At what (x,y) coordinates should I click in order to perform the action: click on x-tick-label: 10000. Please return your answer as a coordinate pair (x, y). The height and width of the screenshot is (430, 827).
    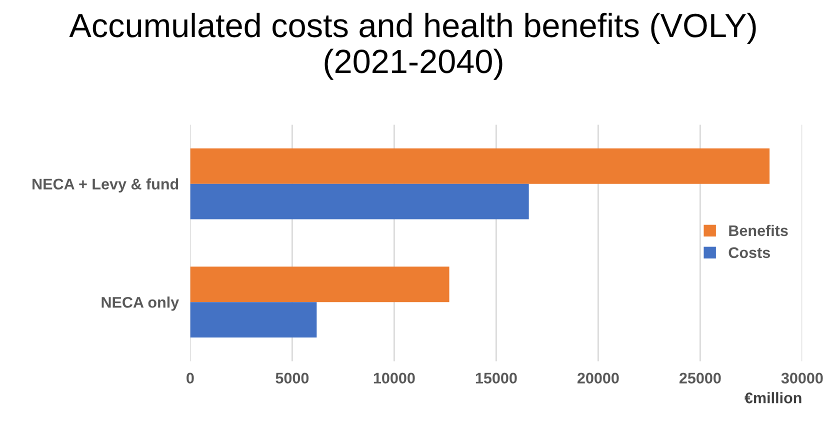
    Looking at the image, I should click on (394, 378).